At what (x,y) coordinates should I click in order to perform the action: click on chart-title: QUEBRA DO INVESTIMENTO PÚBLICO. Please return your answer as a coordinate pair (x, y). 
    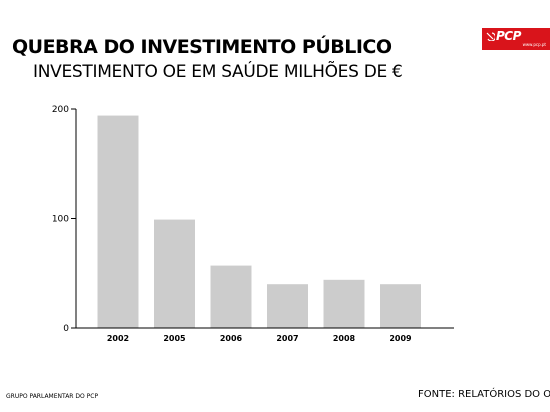
    Looking at the image, I should click on (202, 47).